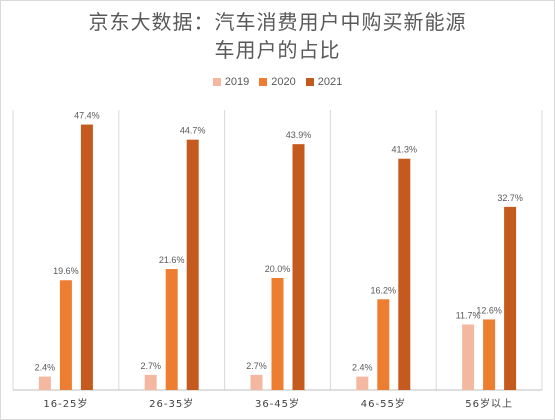 This screenshot has width=555, height=420. Describe the element at coordinates (383, 403) in the screenshot. I see `category-label-3: 46-55岁` at that location.